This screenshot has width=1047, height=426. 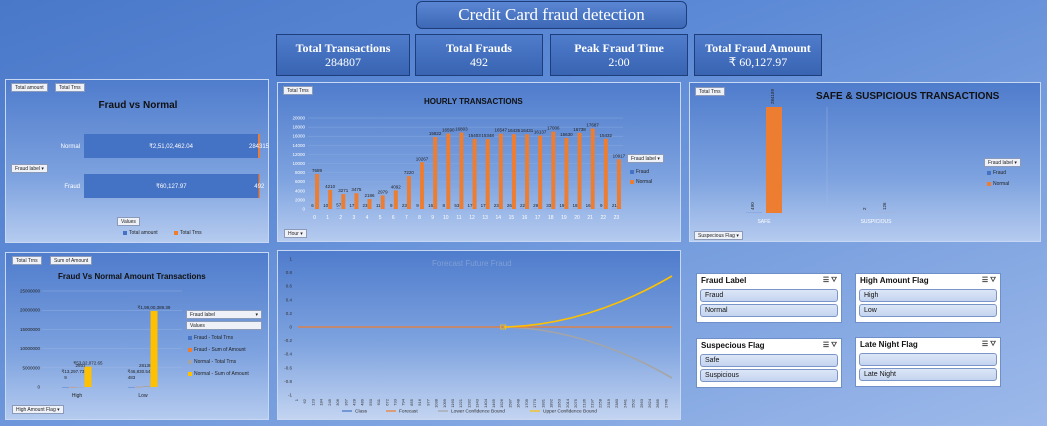 I want to click on x-tick-label: 977, so click(x=427, y=401).